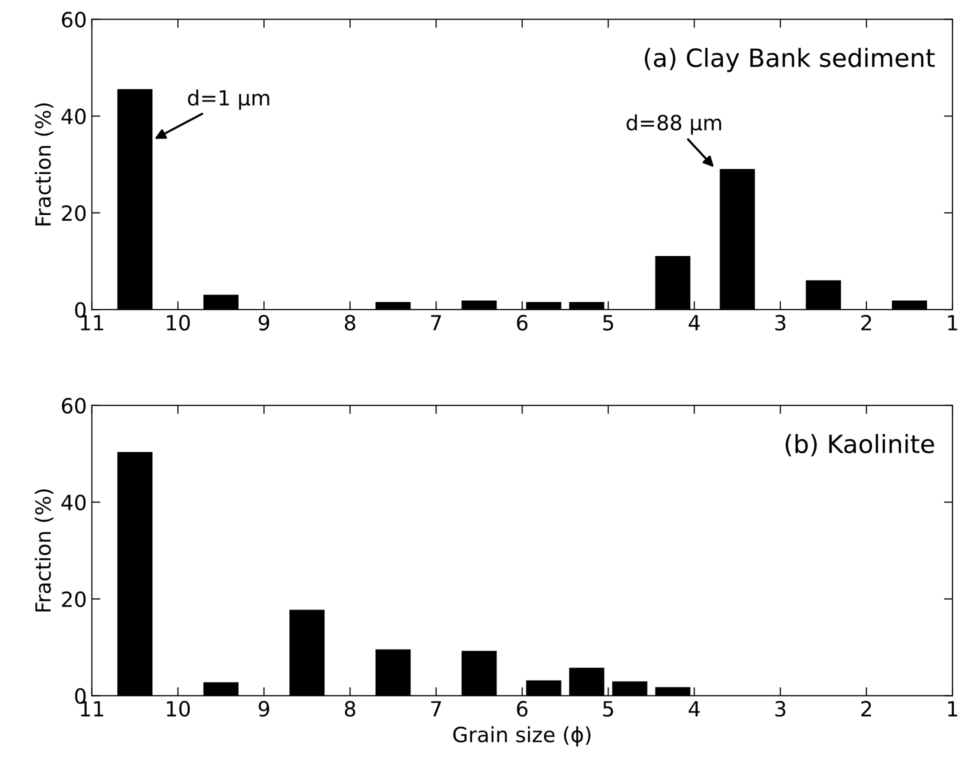 This screenshot has height=773, width=967. I want to click on text: (a) Clay Bank sediment, so click(789, 60).